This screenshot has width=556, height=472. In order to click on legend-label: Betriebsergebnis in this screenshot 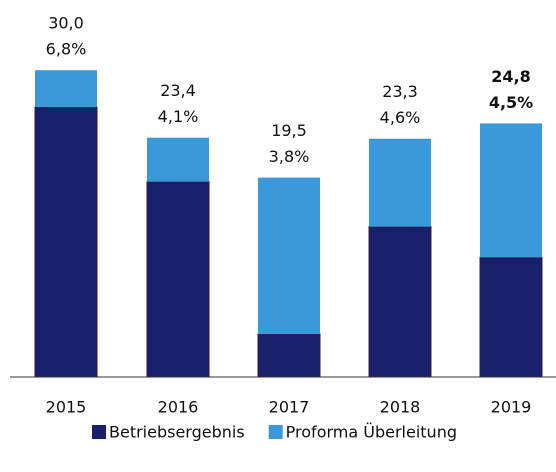, I will do `click(177, 432)`.